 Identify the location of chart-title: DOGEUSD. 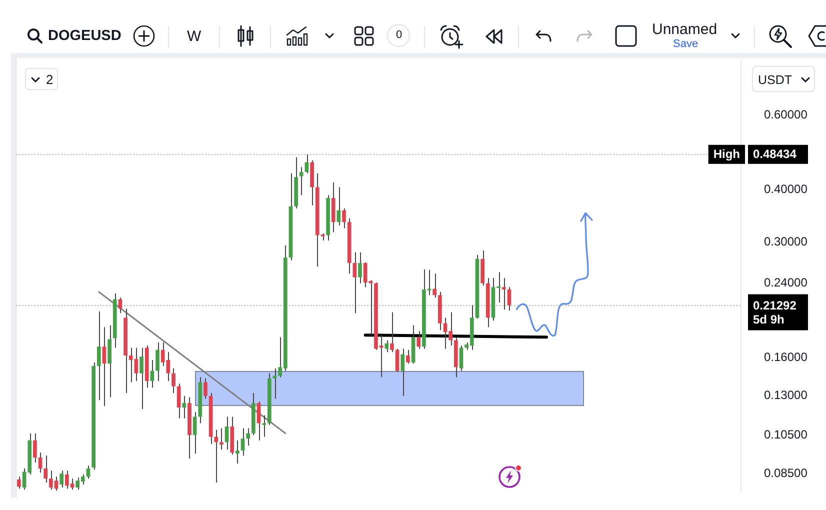
(85, 36).